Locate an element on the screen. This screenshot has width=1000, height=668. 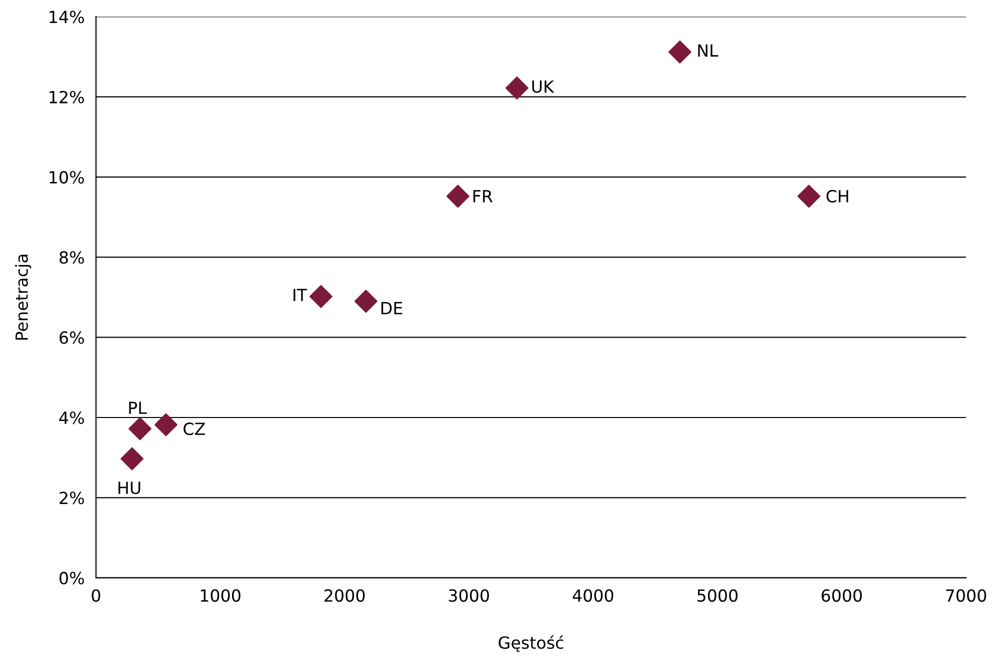
annotation: FR is located at coordinates (482, 196).